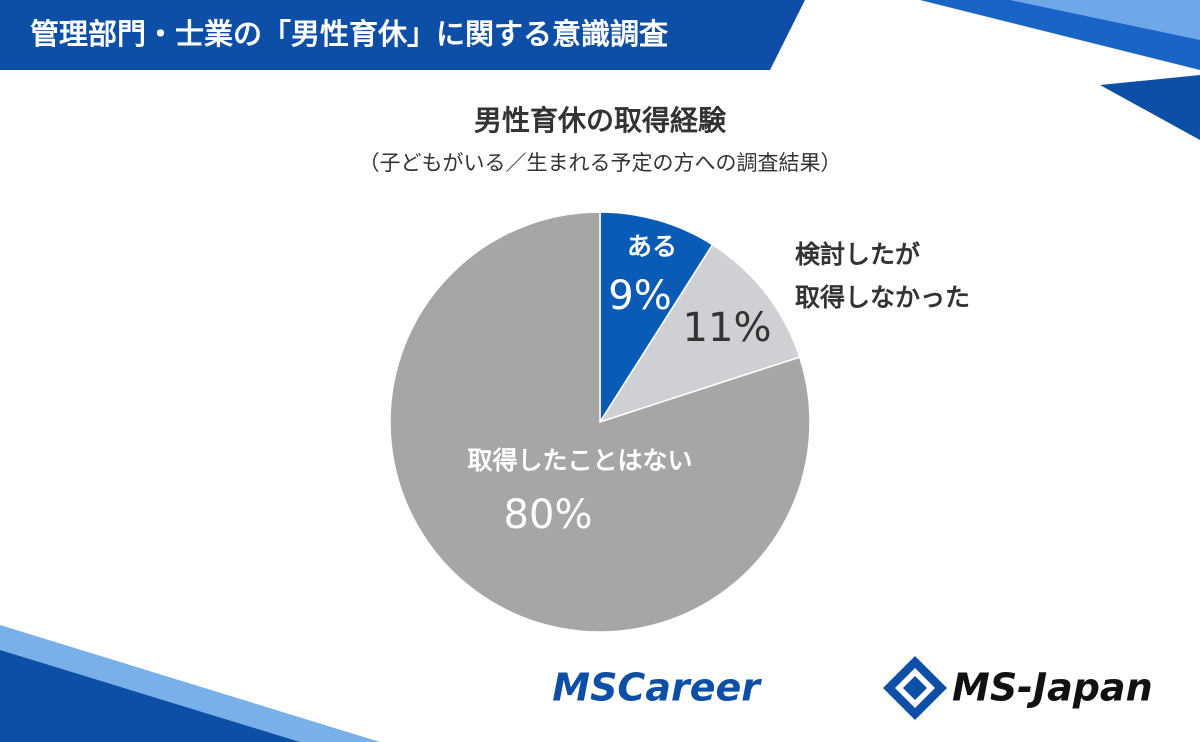 The image size is (1200, 742). I want to click on logo-text: MS-Japan, so click(1052, 688).